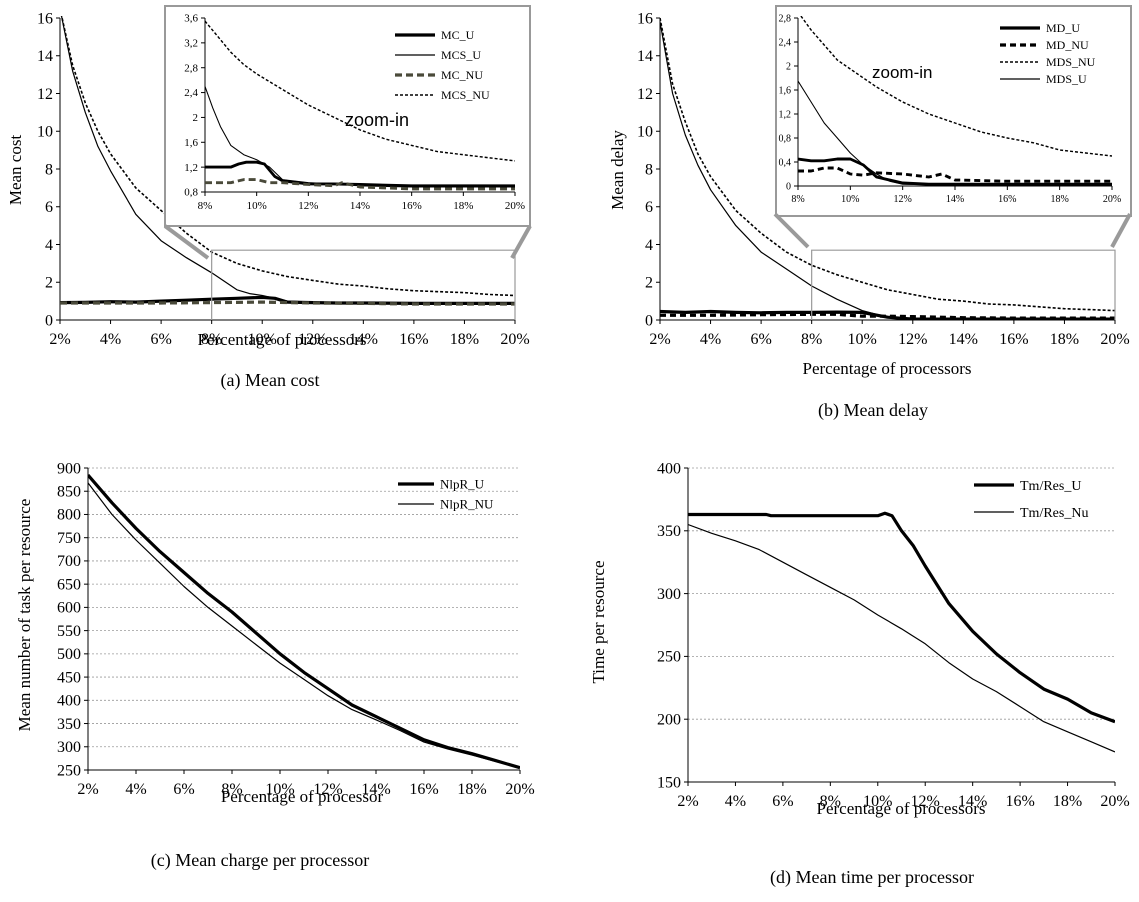  I want to click on legend-label-mc-u: MC_U, so click(458, 35).